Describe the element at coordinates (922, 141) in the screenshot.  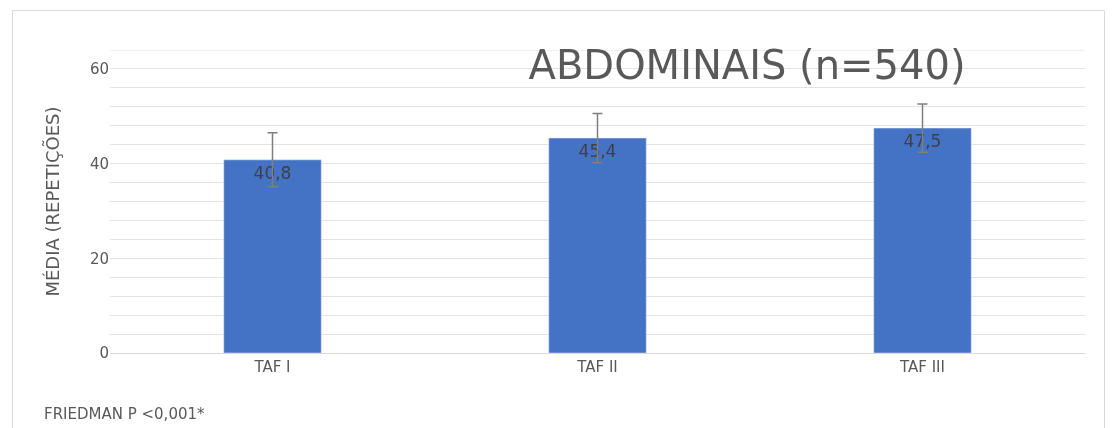
I see `data-label: 47,5` at that location.